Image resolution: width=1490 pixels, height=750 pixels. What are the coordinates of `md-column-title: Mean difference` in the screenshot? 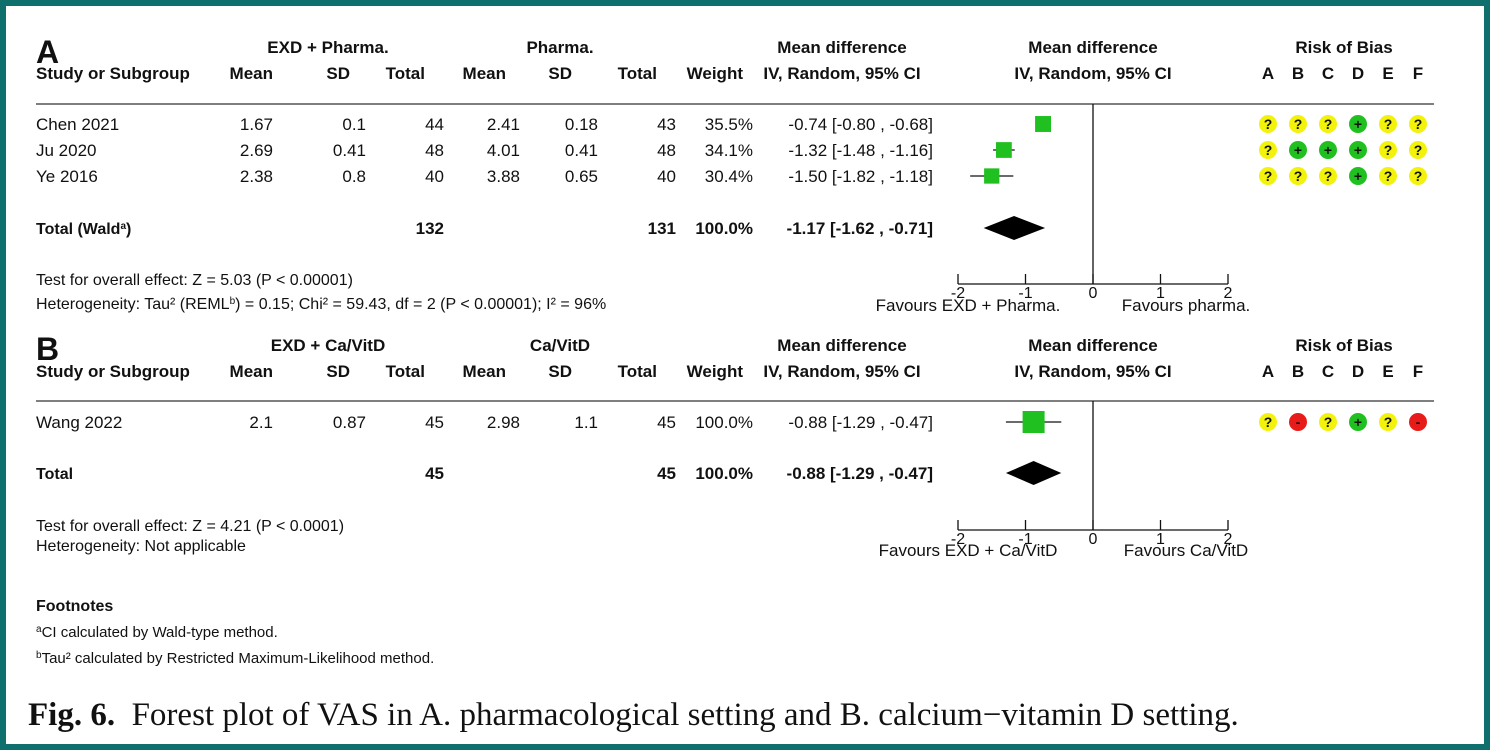 It's located at (841, 47).